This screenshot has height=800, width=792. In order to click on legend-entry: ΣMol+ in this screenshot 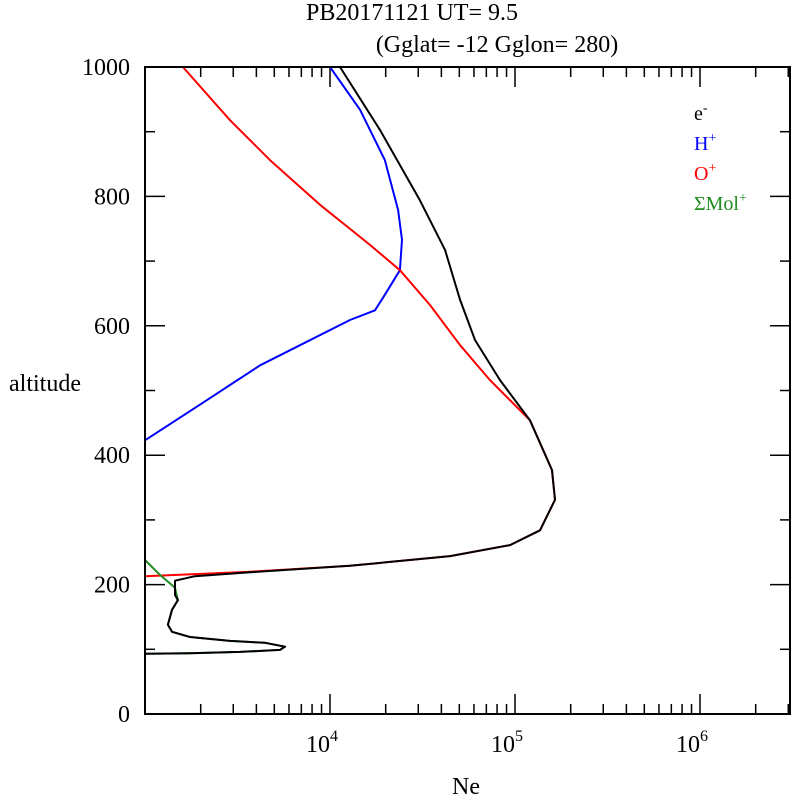, I will do `click(720, 203)`.